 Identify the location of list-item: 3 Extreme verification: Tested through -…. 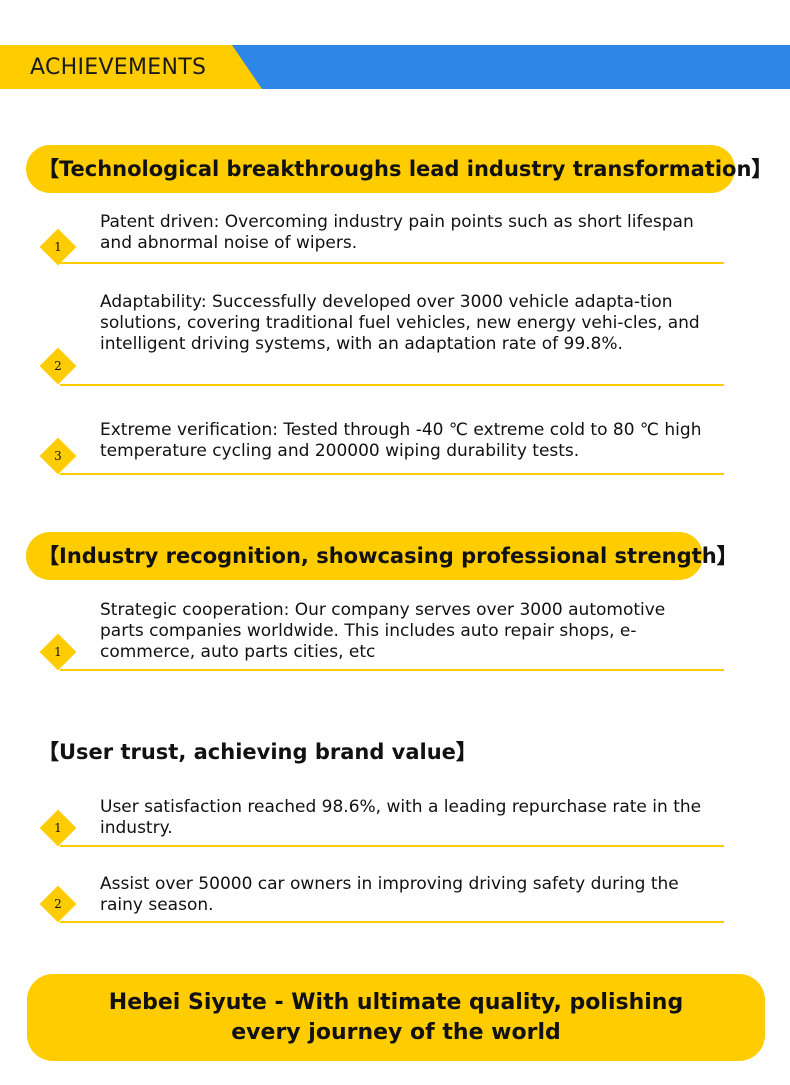
(381, 446).